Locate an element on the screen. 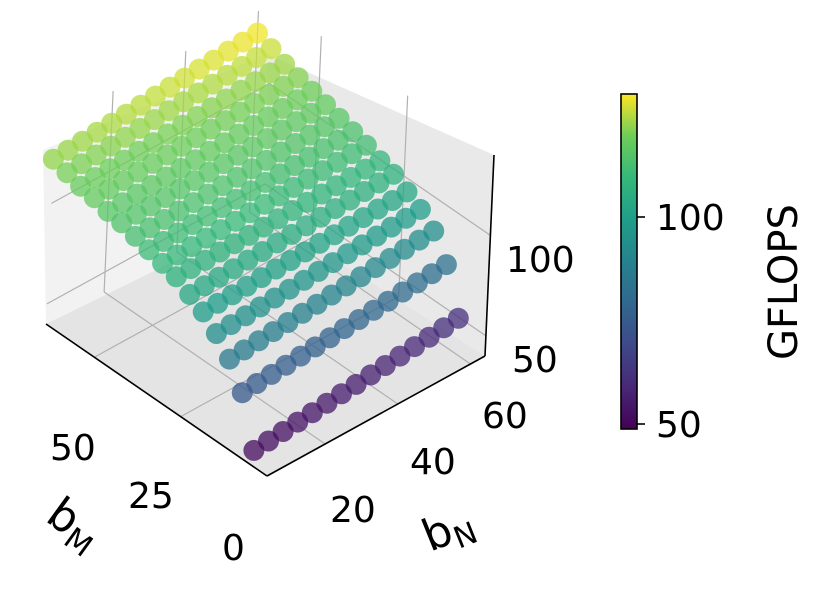 This screenshot has width=830, height=592. grid-line-y-floor is located at coordinates (203, 297).